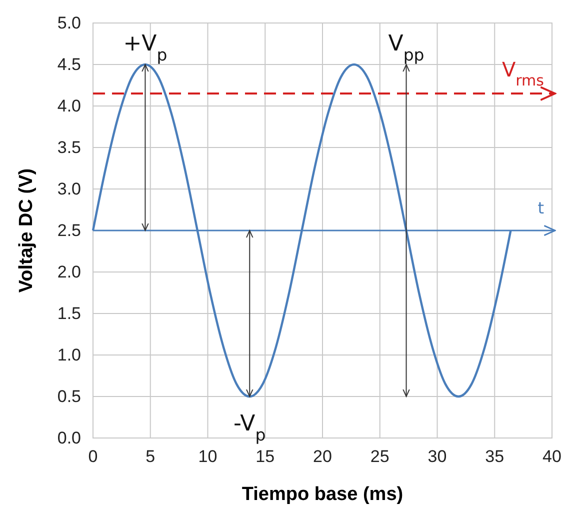 The width and height of the screenshot is (566, 509). Describe the element at coordinates (322, 456) in the screenshot. I see `x-tick-label: 20` at that location.